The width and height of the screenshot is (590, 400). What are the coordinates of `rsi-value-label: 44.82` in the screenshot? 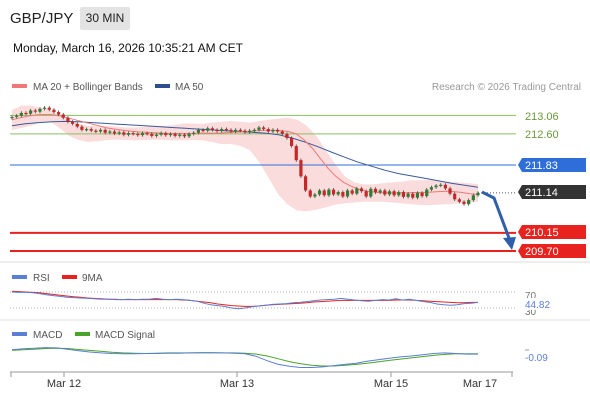 It's located at (537, 305).